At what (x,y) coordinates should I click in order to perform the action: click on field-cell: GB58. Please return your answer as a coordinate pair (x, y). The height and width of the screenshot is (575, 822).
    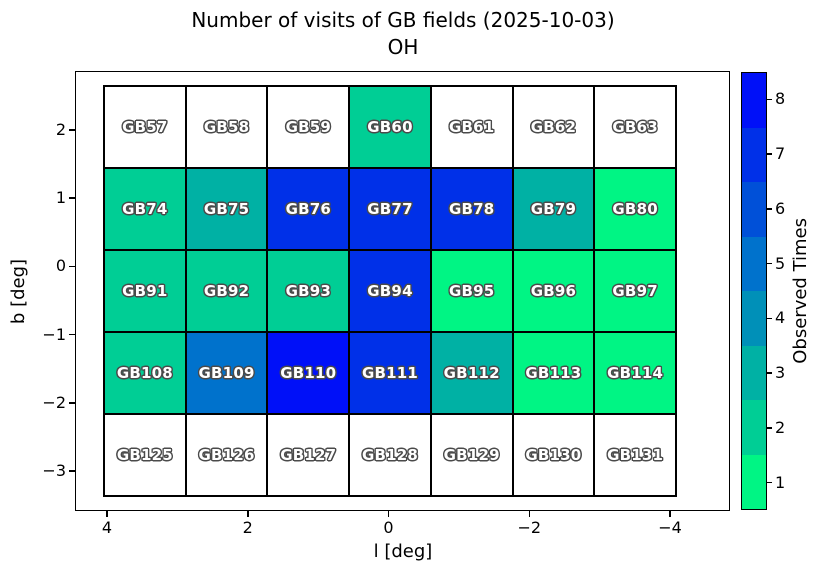
    Looking at the image, I should click on (226, 127).